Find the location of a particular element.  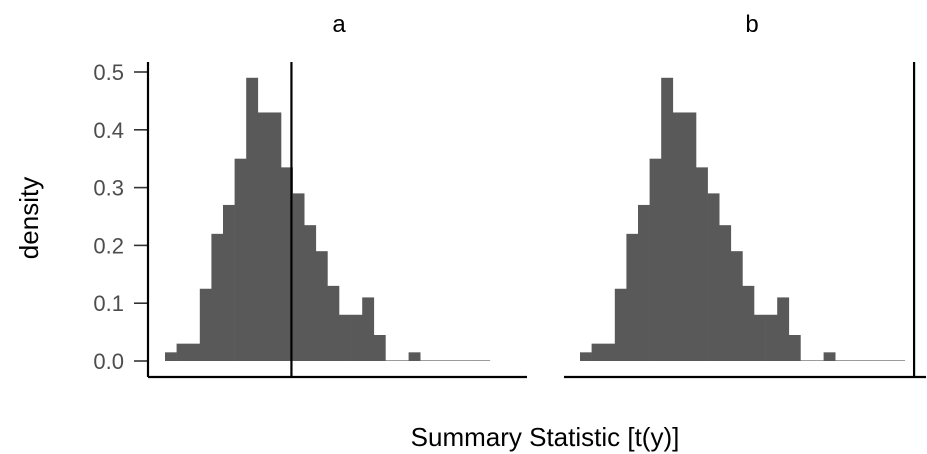

y-tick-label: 0.4 is located at coordinates (108, 130).